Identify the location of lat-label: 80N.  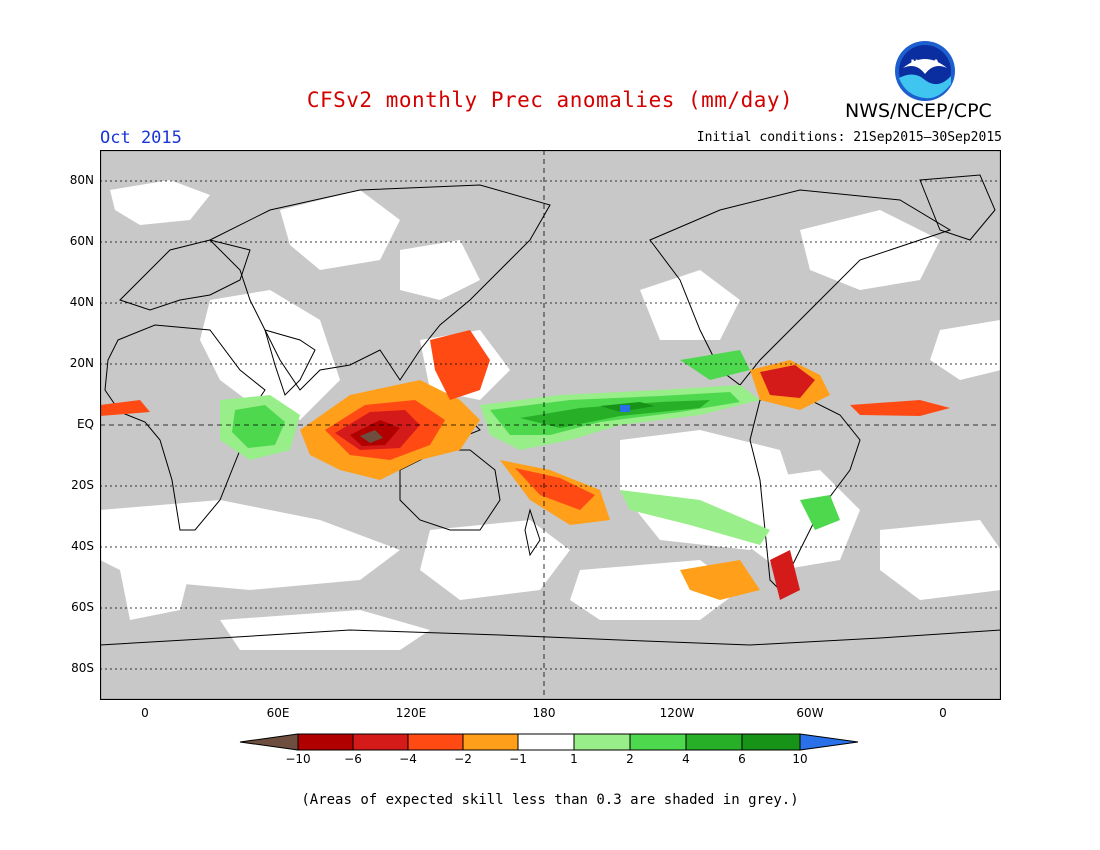
(81, 180).